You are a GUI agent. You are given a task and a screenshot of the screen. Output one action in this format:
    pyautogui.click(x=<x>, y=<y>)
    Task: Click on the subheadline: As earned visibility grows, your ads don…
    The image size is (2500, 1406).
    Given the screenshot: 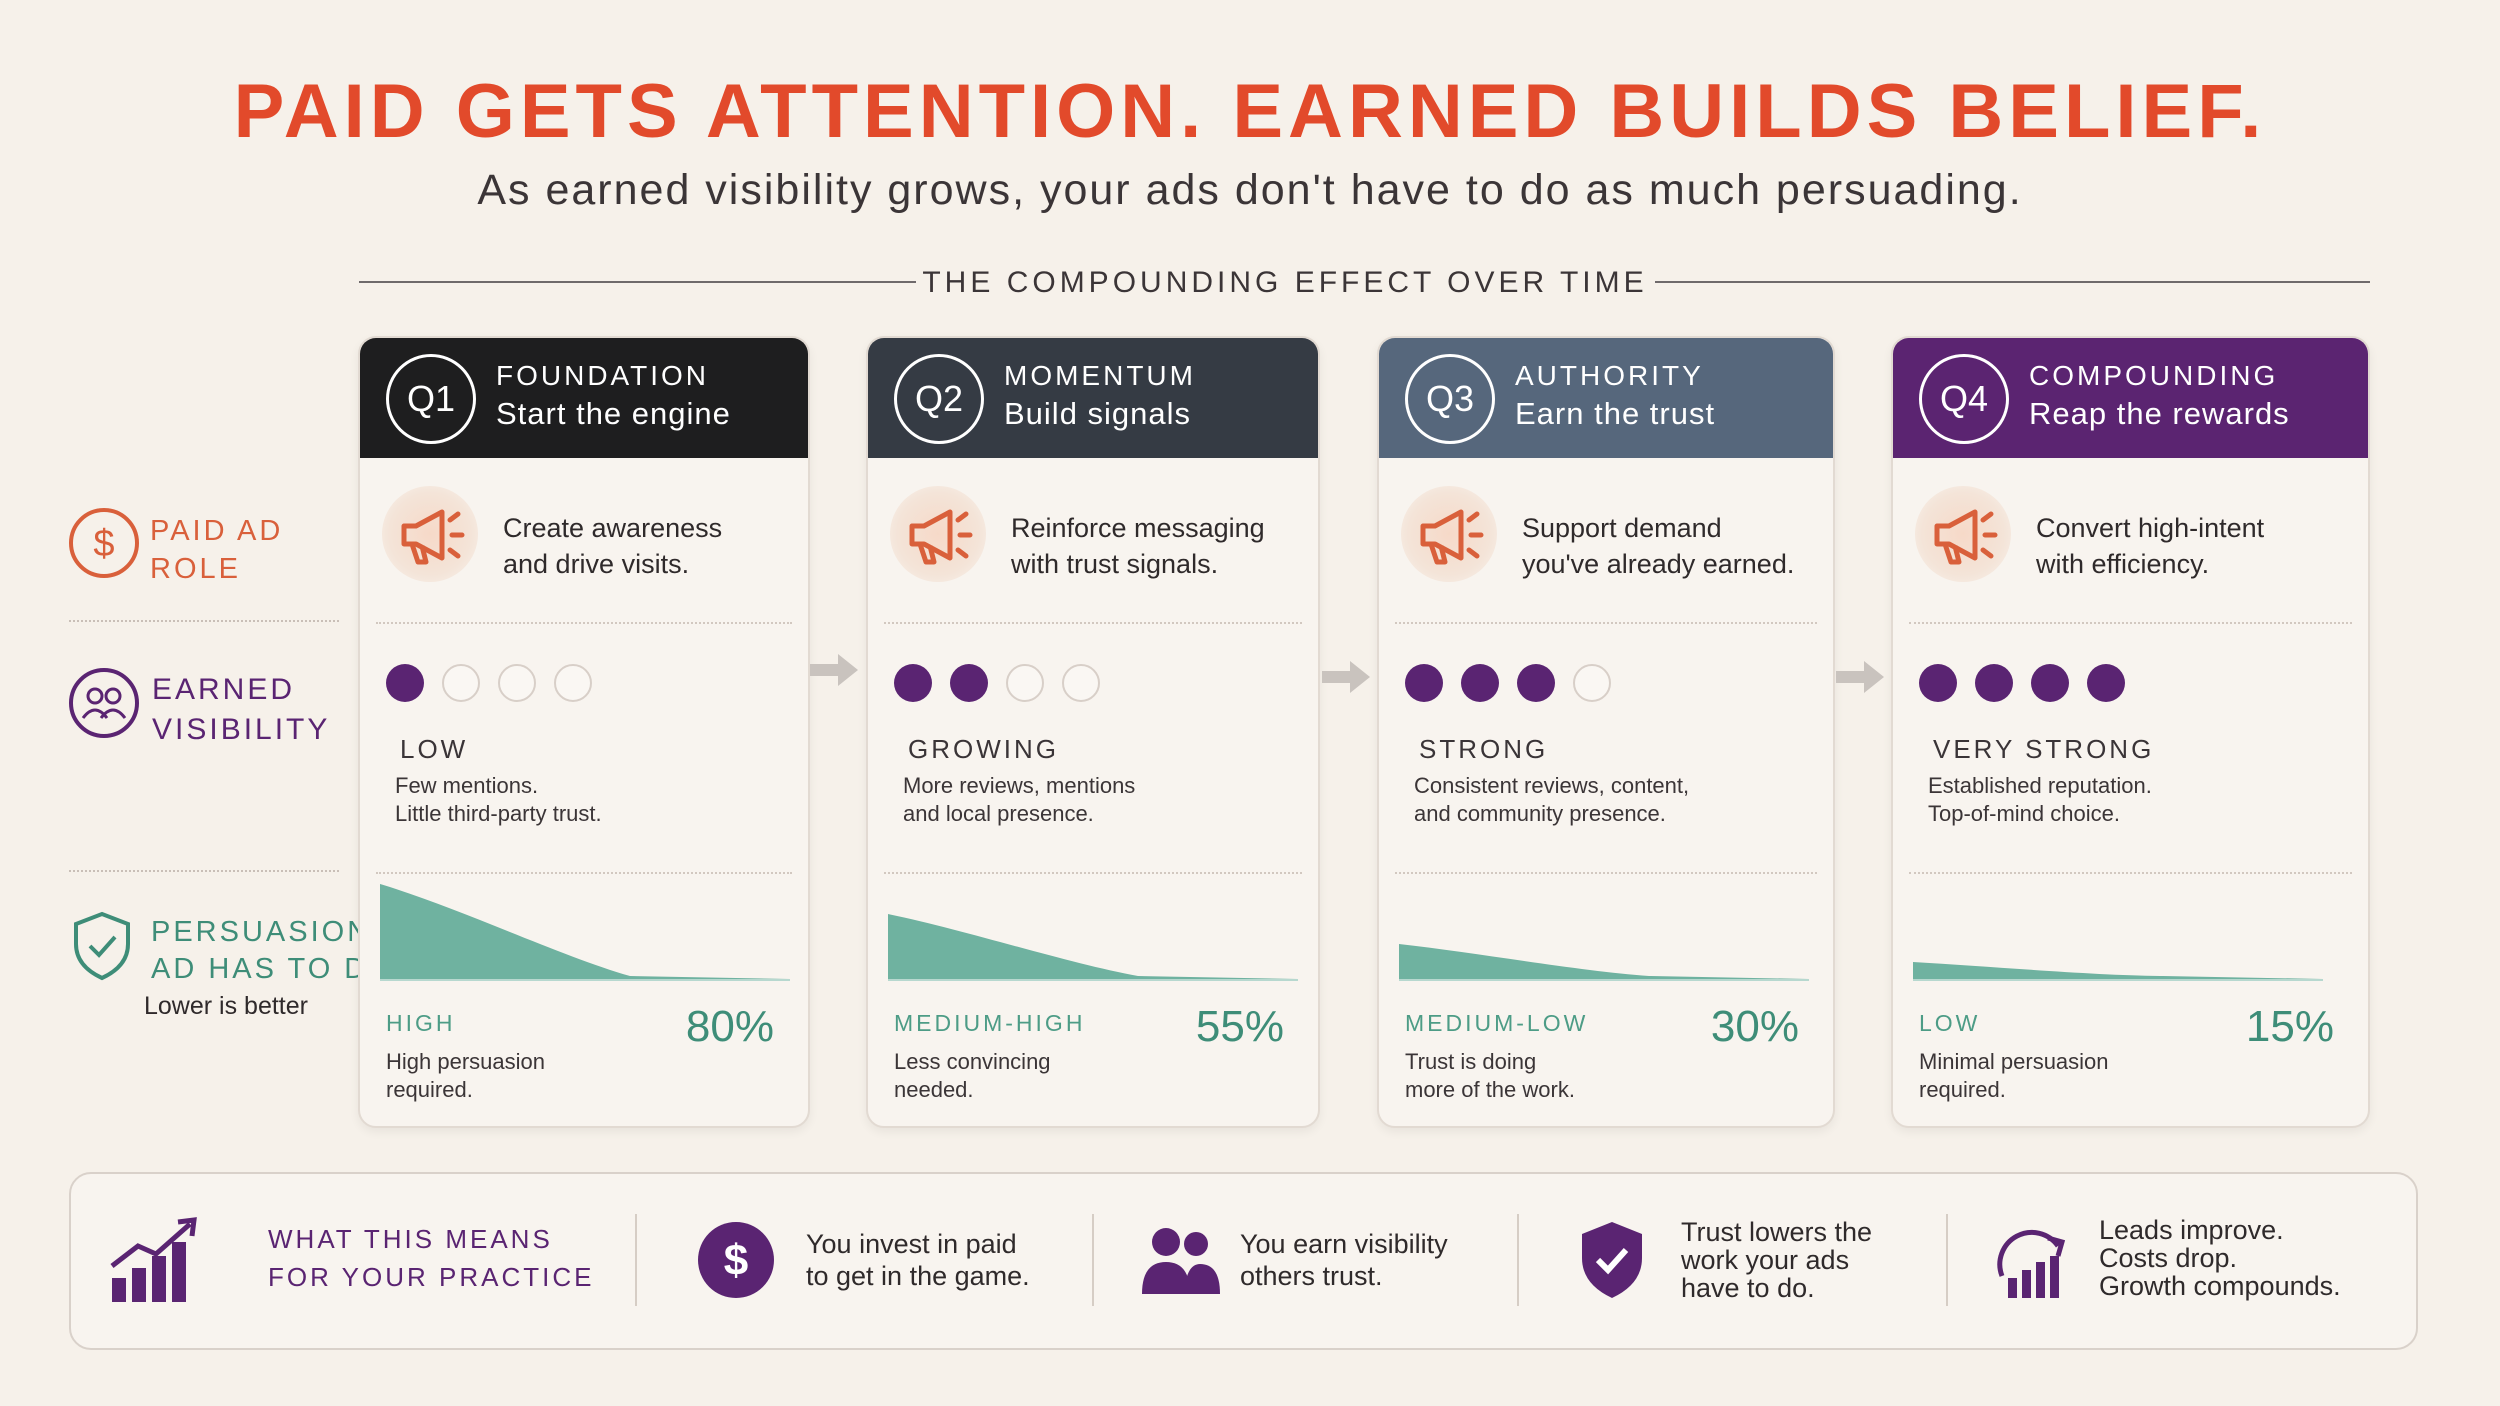 What is the action you would take?
    pyautogui.click(x=1250, y=190)
    